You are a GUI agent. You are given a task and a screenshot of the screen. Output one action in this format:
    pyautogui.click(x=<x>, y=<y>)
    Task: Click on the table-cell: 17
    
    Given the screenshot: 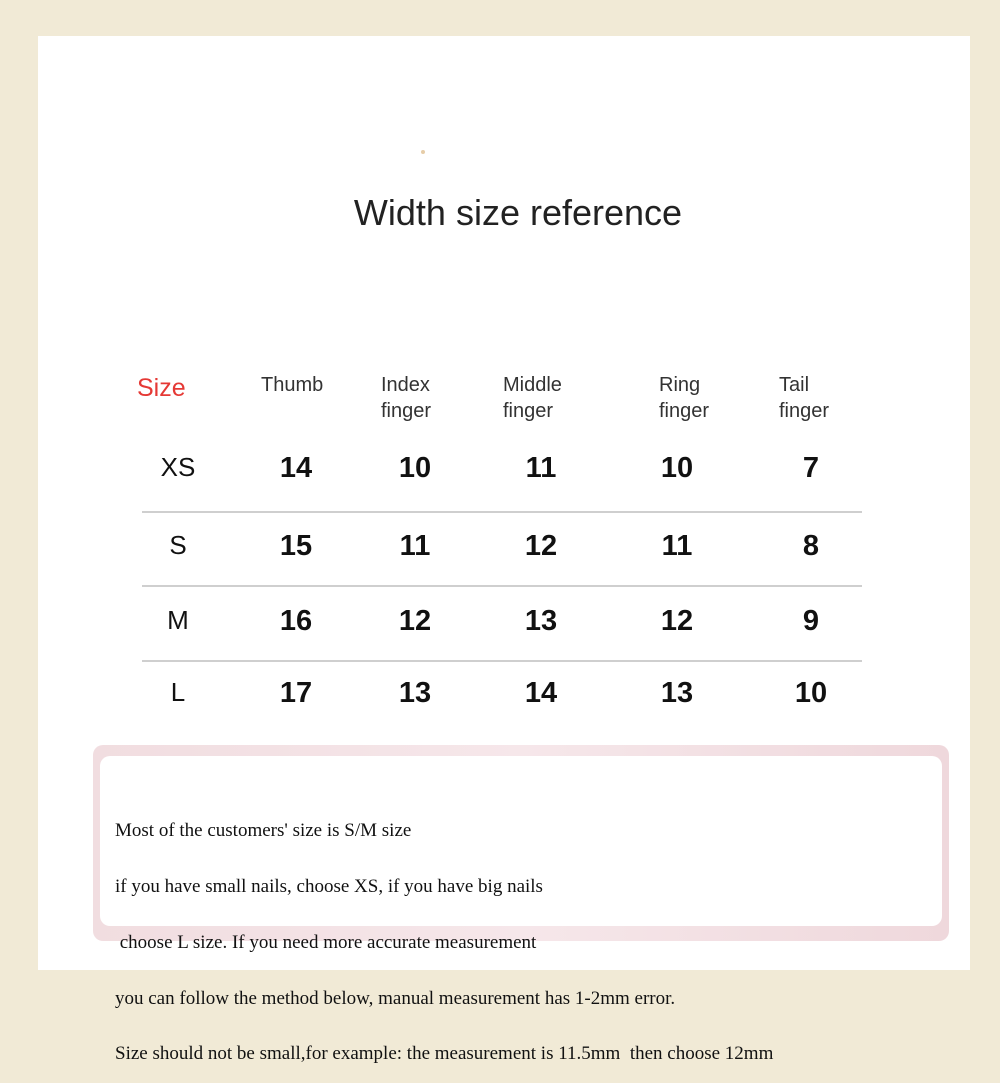 What is the action you would take?
    pyautogui.click(x=296, y=693)
    